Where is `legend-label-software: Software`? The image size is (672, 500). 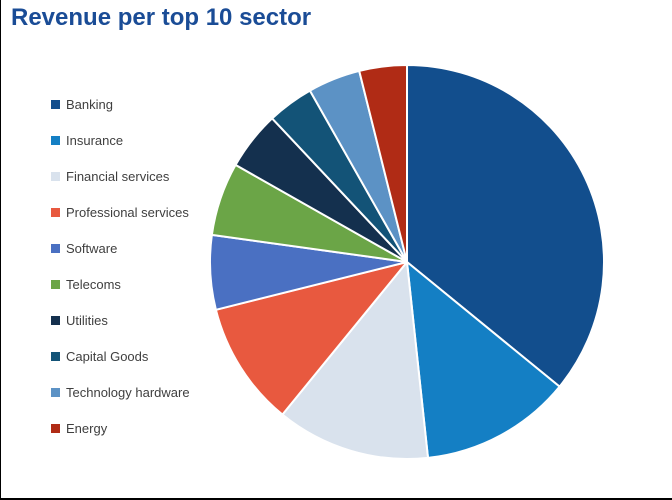 legend-label-software: Software is located at coordinates (92, 248).